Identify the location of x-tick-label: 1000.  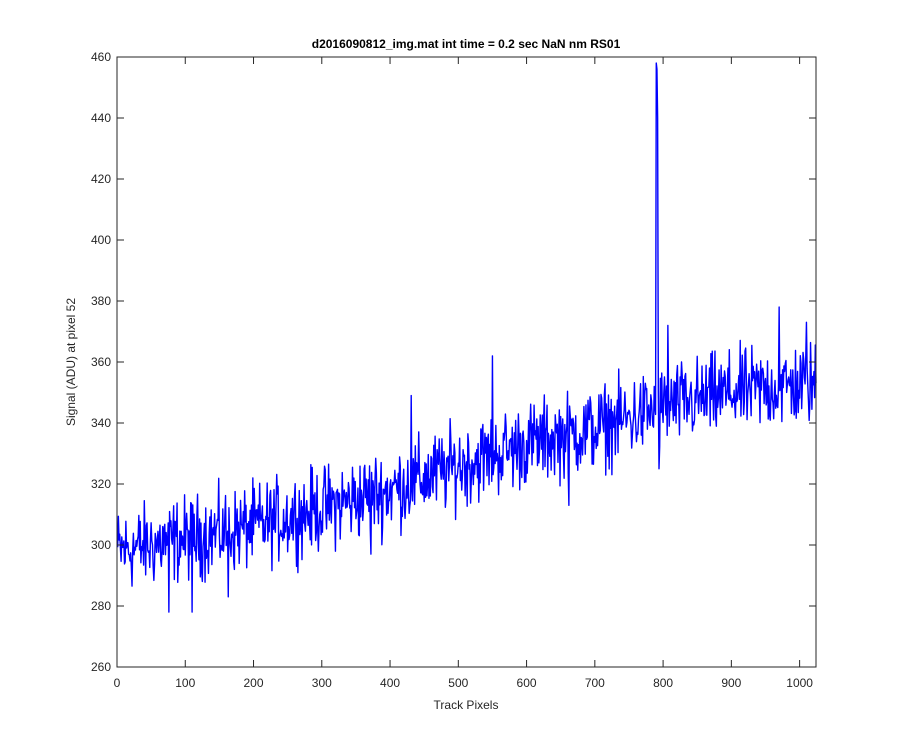
(799, 683).